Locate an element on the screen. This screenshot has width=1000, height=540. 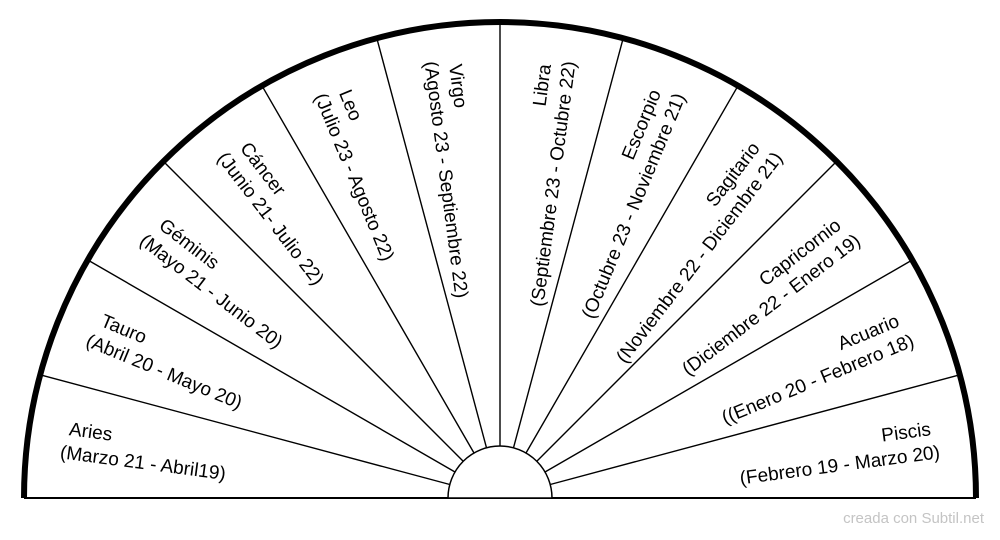
sign-name: Virgo is located at coordinates (457, 86).